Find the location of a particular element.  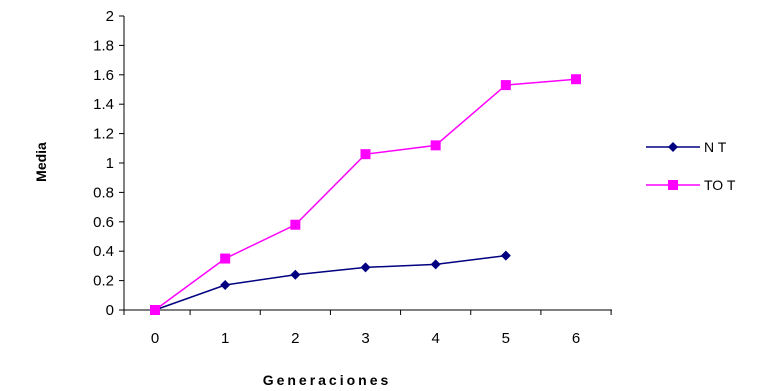

series-line is located at coordinates (330, 282).